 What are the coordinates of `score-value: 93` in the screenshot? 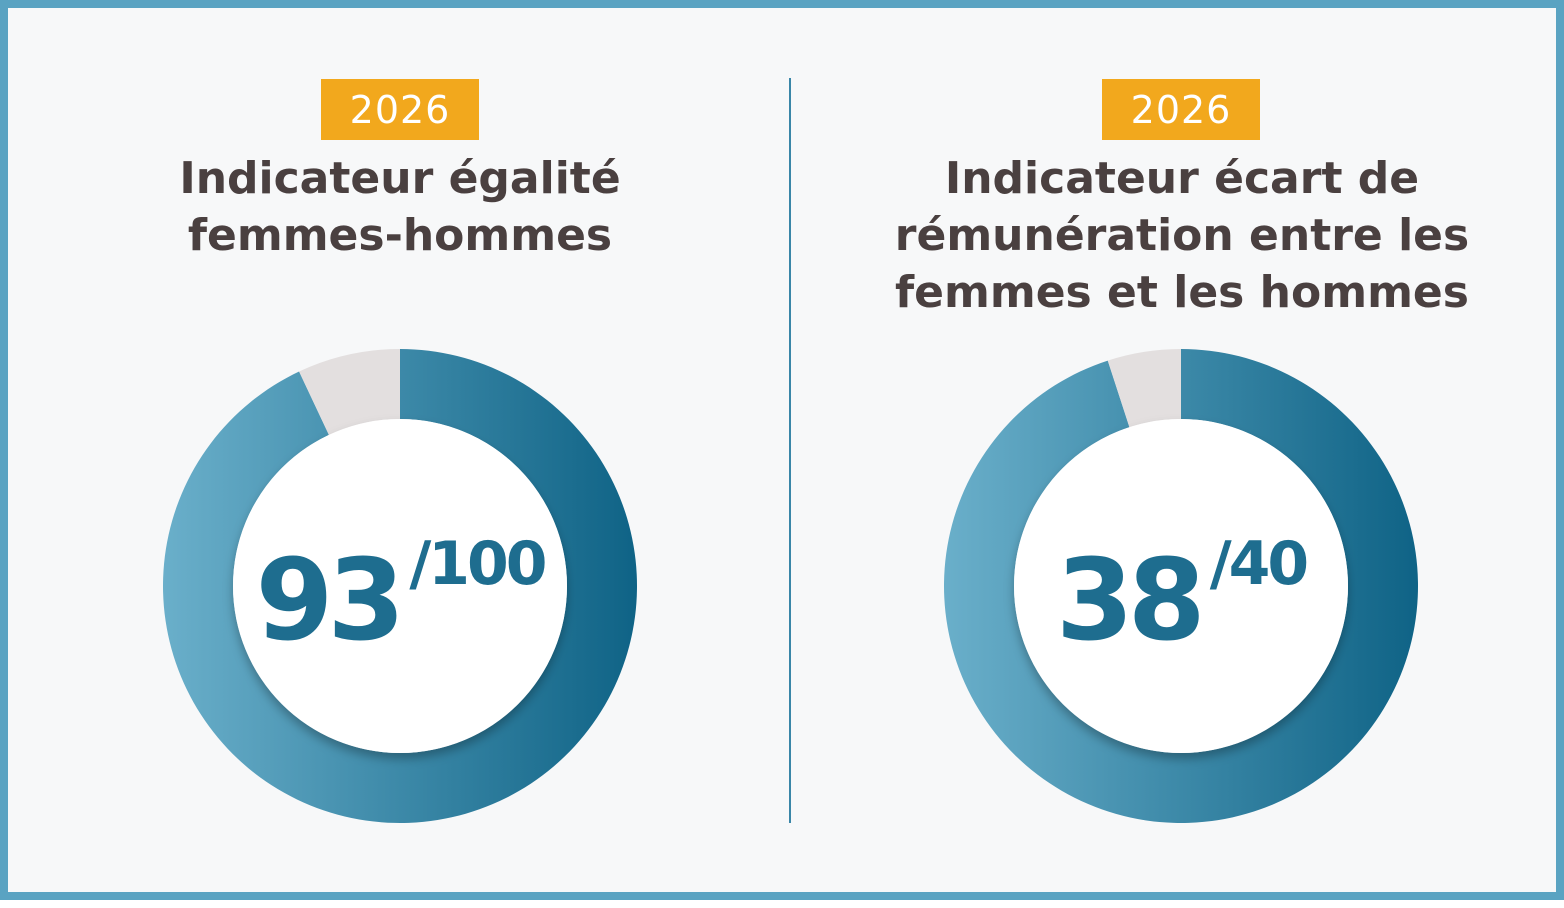 It's located at (330, 601).